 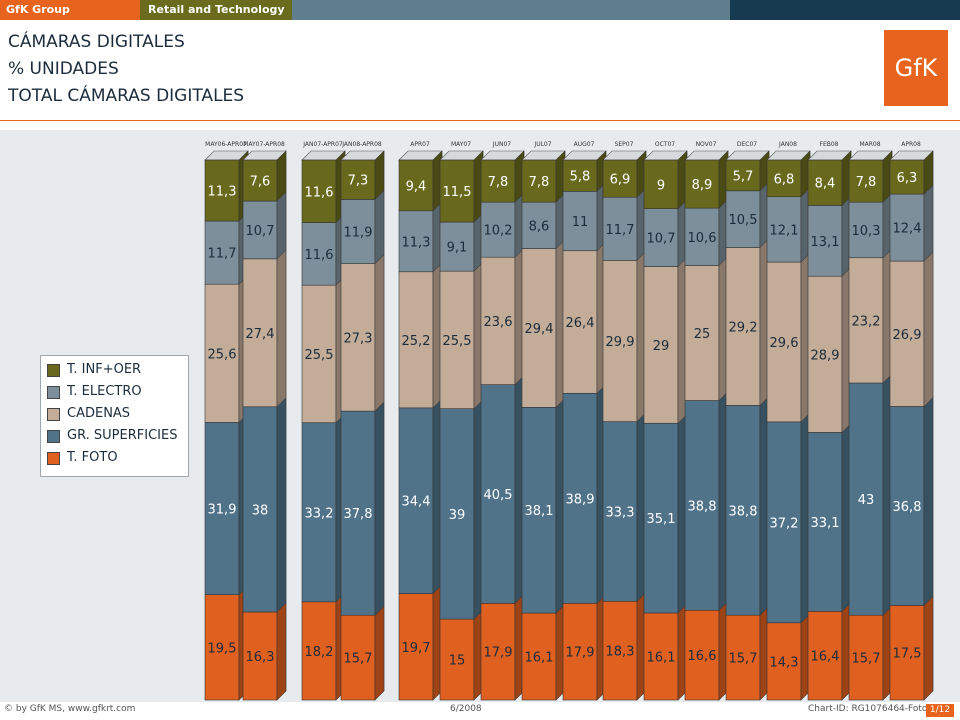 I want to click on data-label: 5,8, so click(x=580, y=177).